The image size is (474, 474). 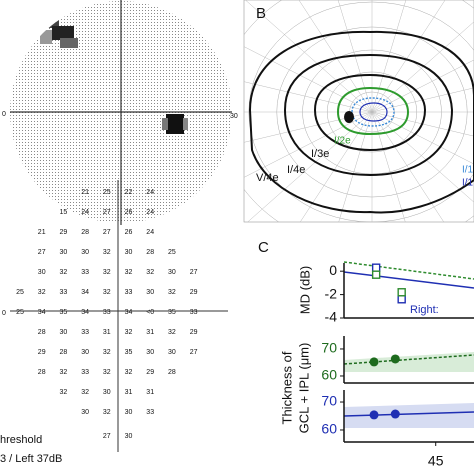 I want to click on caption: 3 / Left 37dB, so click(x=31, y=459).